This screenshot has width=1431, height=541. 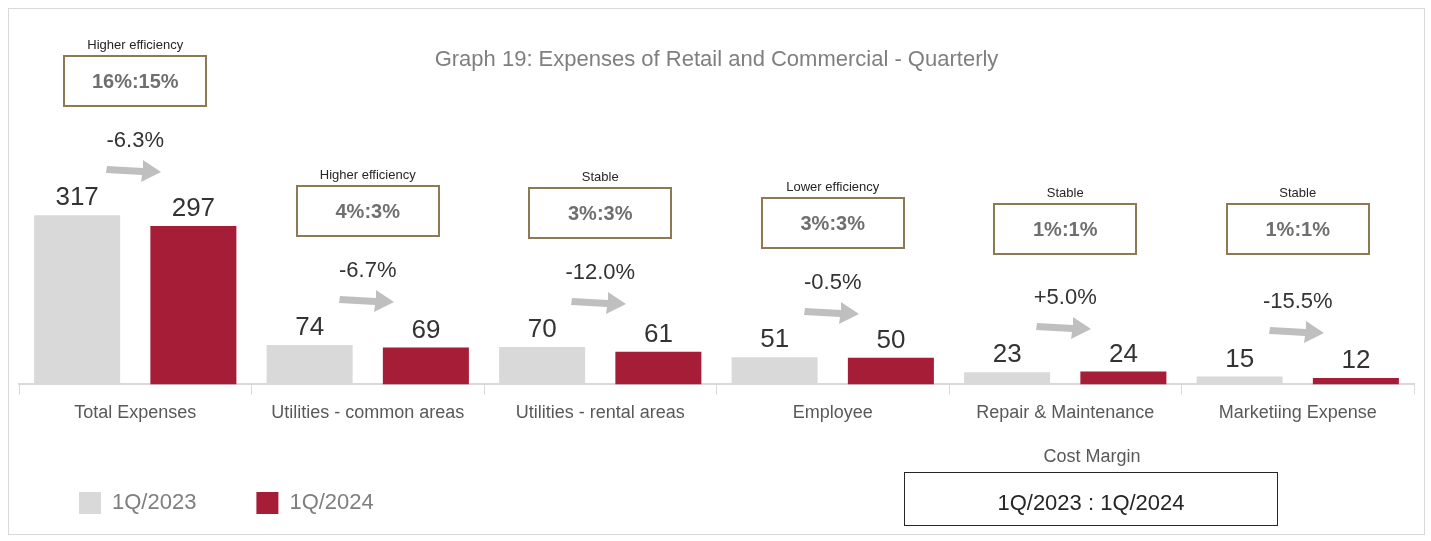 What do you see at coordinates (1356, 359) in the screenshot?
I see `data-label: 12` at bounding box center [1356, 359].